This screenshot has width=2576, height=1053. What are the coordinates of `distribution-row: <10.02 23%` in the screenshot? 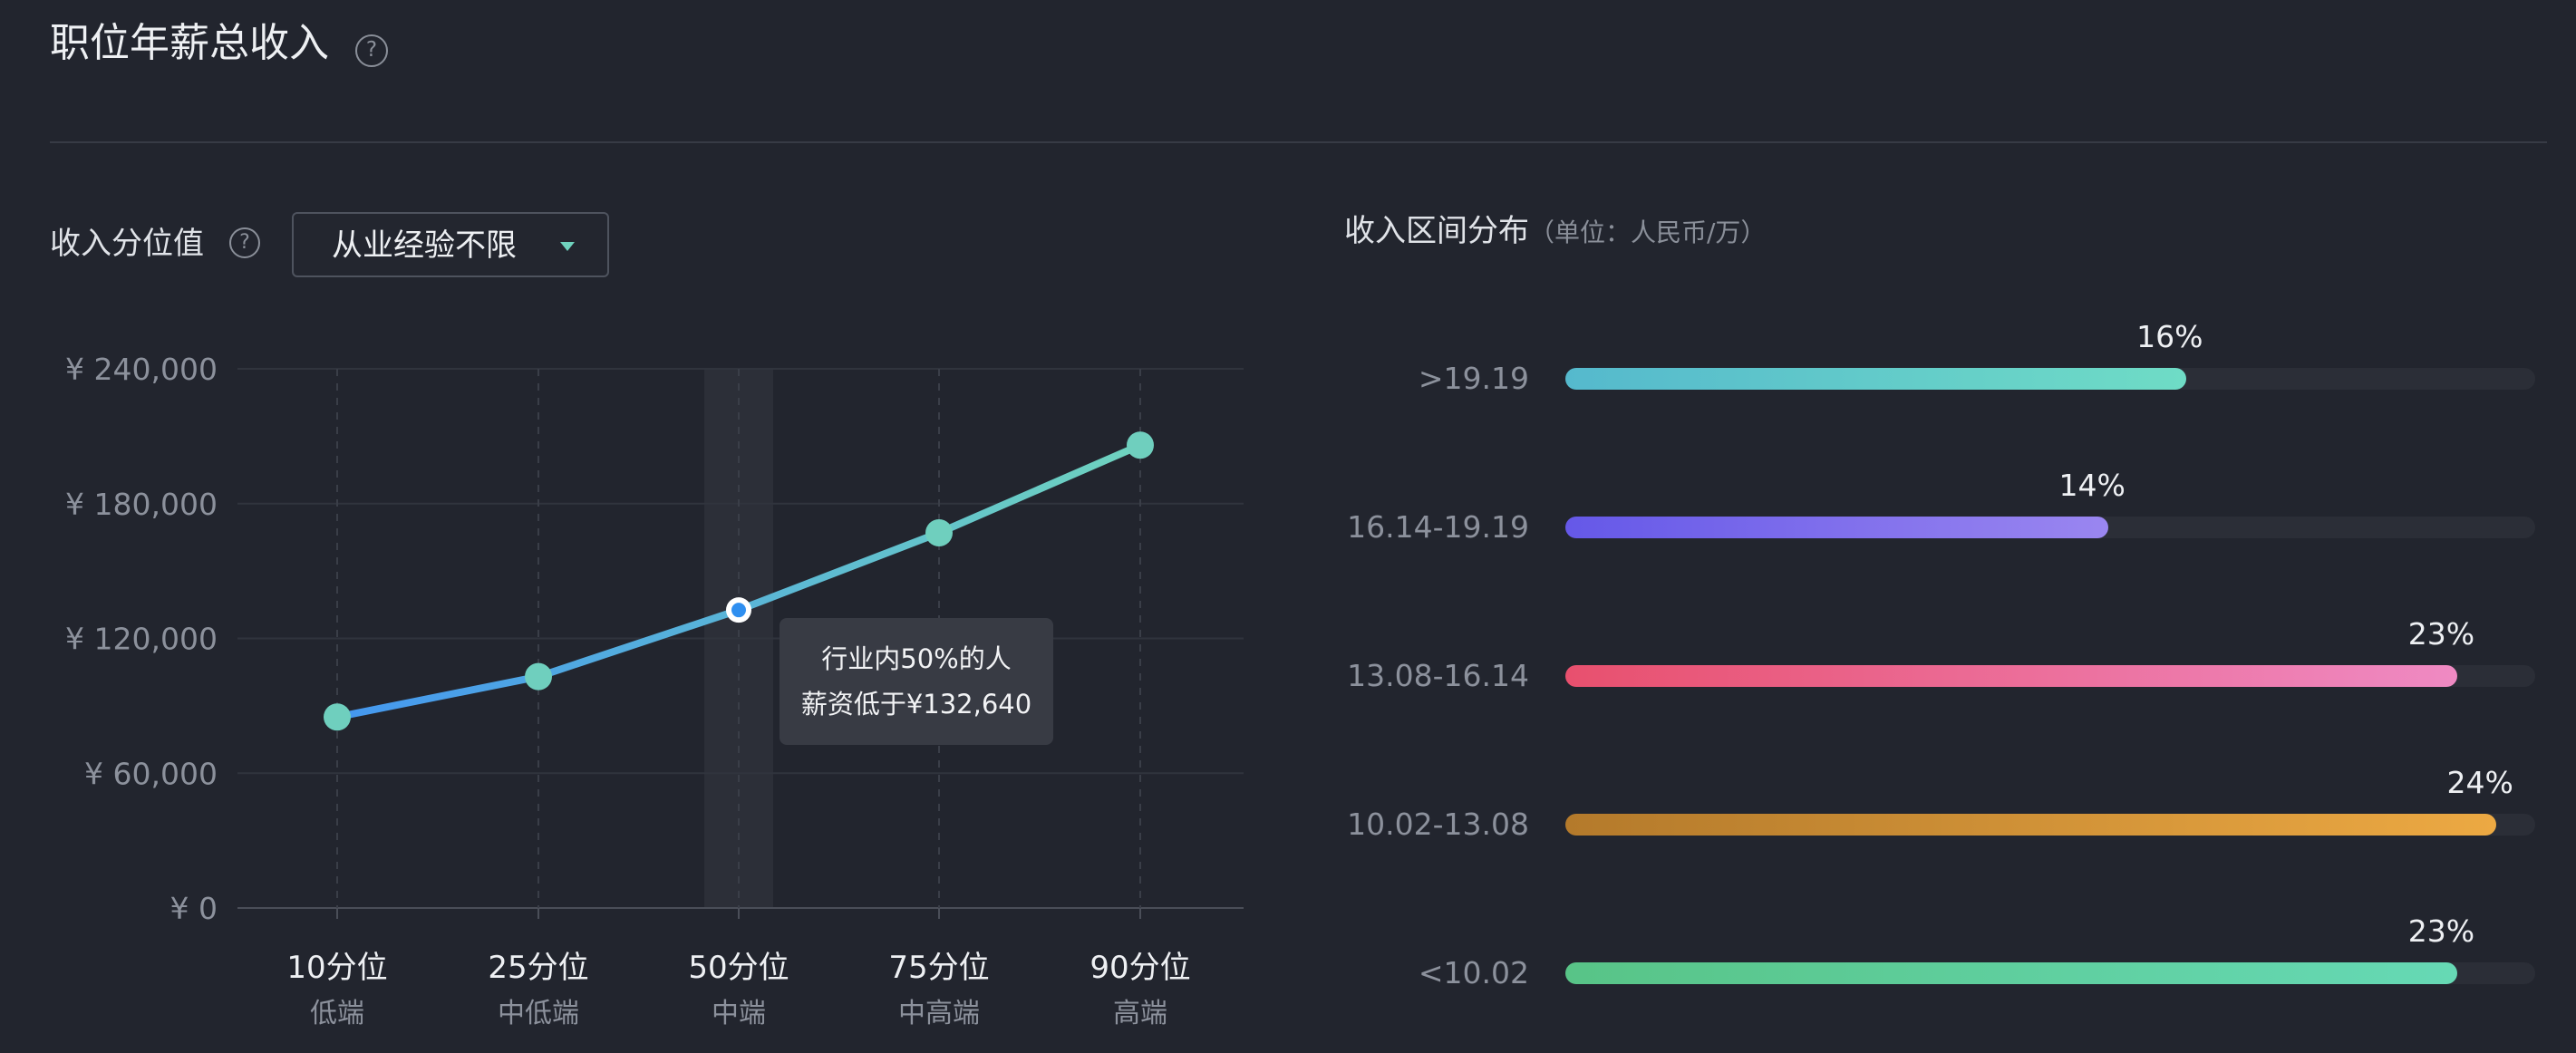 It's located at (1288, 957).